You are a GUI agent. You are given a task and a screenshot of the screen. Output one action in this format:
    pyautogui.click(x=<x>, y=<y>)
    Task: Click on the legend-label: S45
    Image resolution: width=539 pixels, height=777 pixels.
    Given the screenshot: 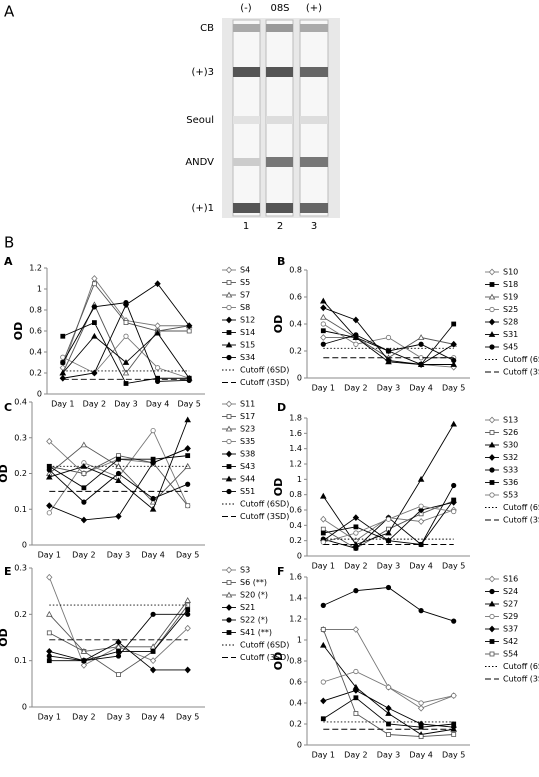 What is the action you would take?
    pyautogui.click(x=510, y=347)
    